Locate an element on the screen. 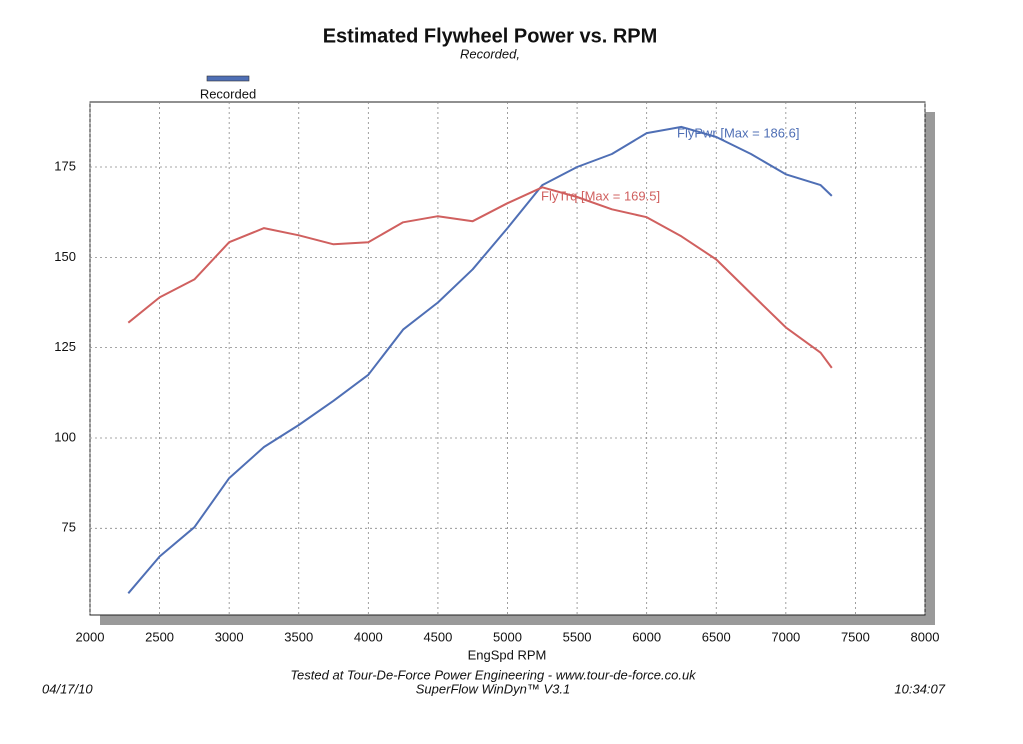 The image size is (1023, 744). x-tick-label: 5000 is located at coordinates (507, 636).